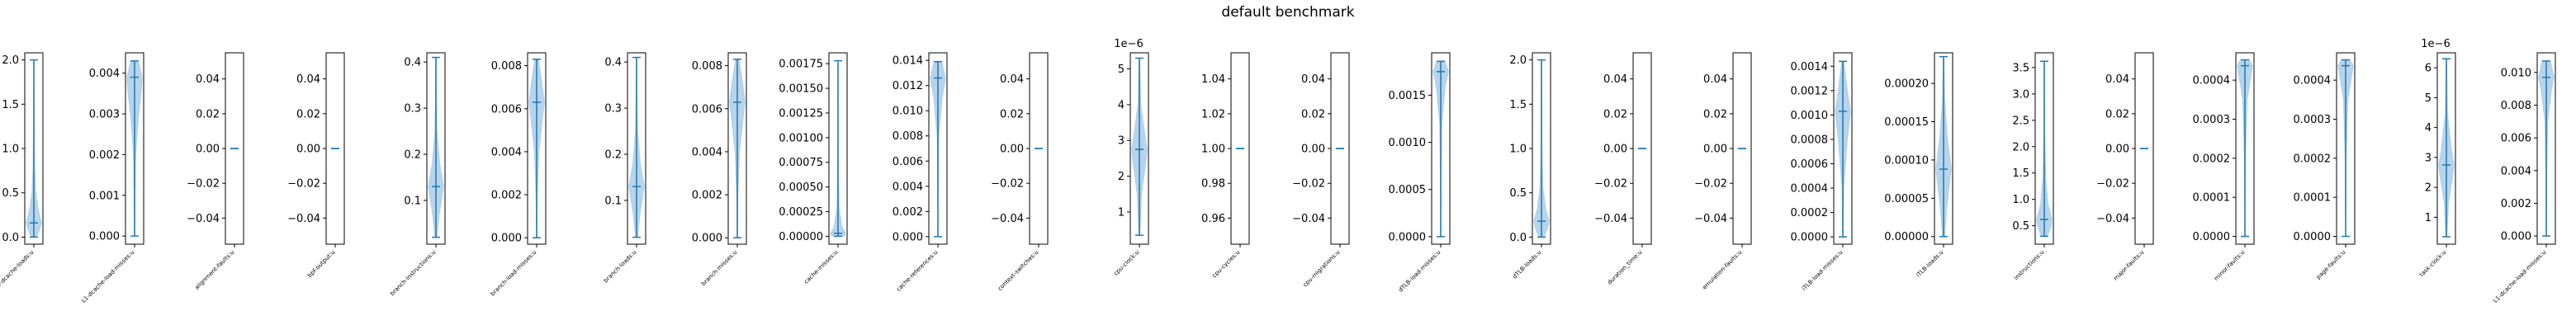  What do you see at coordinates (1906, 199) in the screenshot?
I see `ytick-label: 0.00005` at bounding box center [1906, 199].